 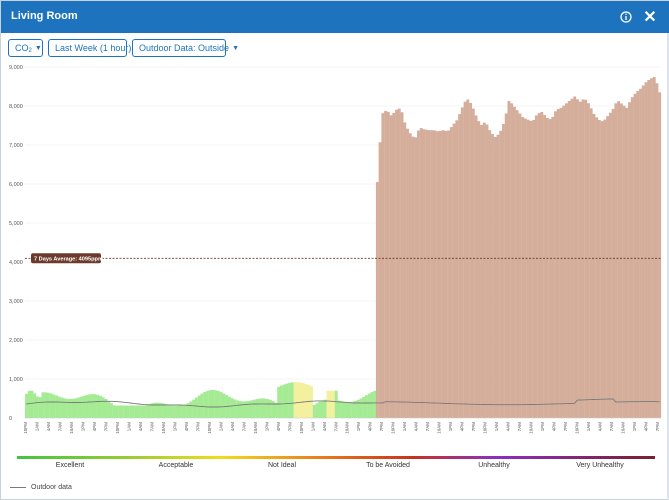 What do you see at coordinates (25, 48) in the screenshot?
I see `metric-dropdown: CO2 ▼` at bounding box center [25, 48].